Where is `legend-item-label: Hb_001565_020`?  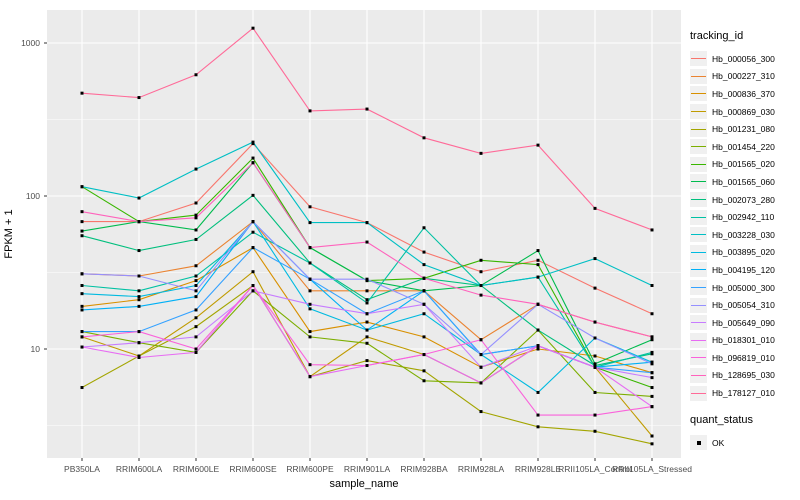
legend-item-label: Hb_001565_020 is located at coordinates (743, 164).